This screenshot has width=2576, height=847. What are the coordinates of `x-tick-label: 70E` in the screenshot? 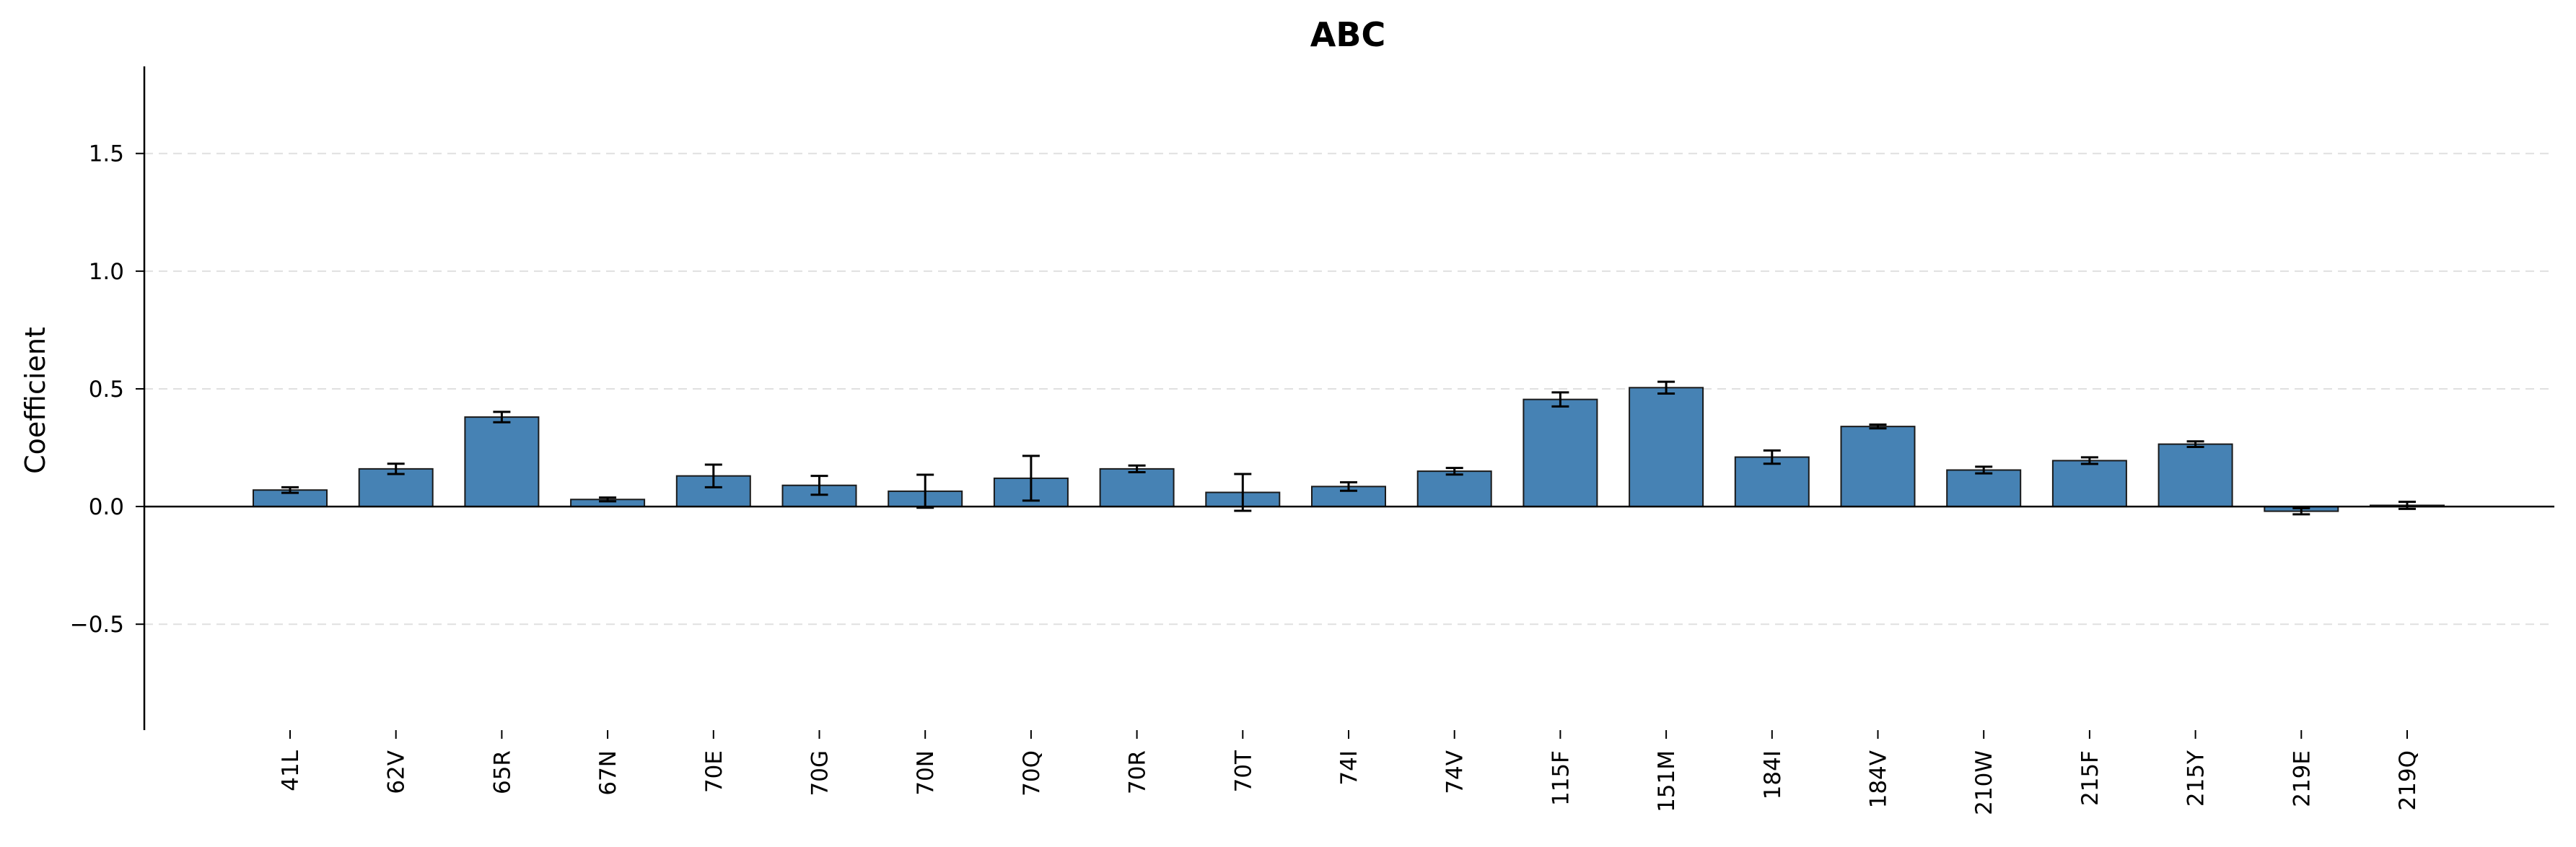 It's located at (714, 771).